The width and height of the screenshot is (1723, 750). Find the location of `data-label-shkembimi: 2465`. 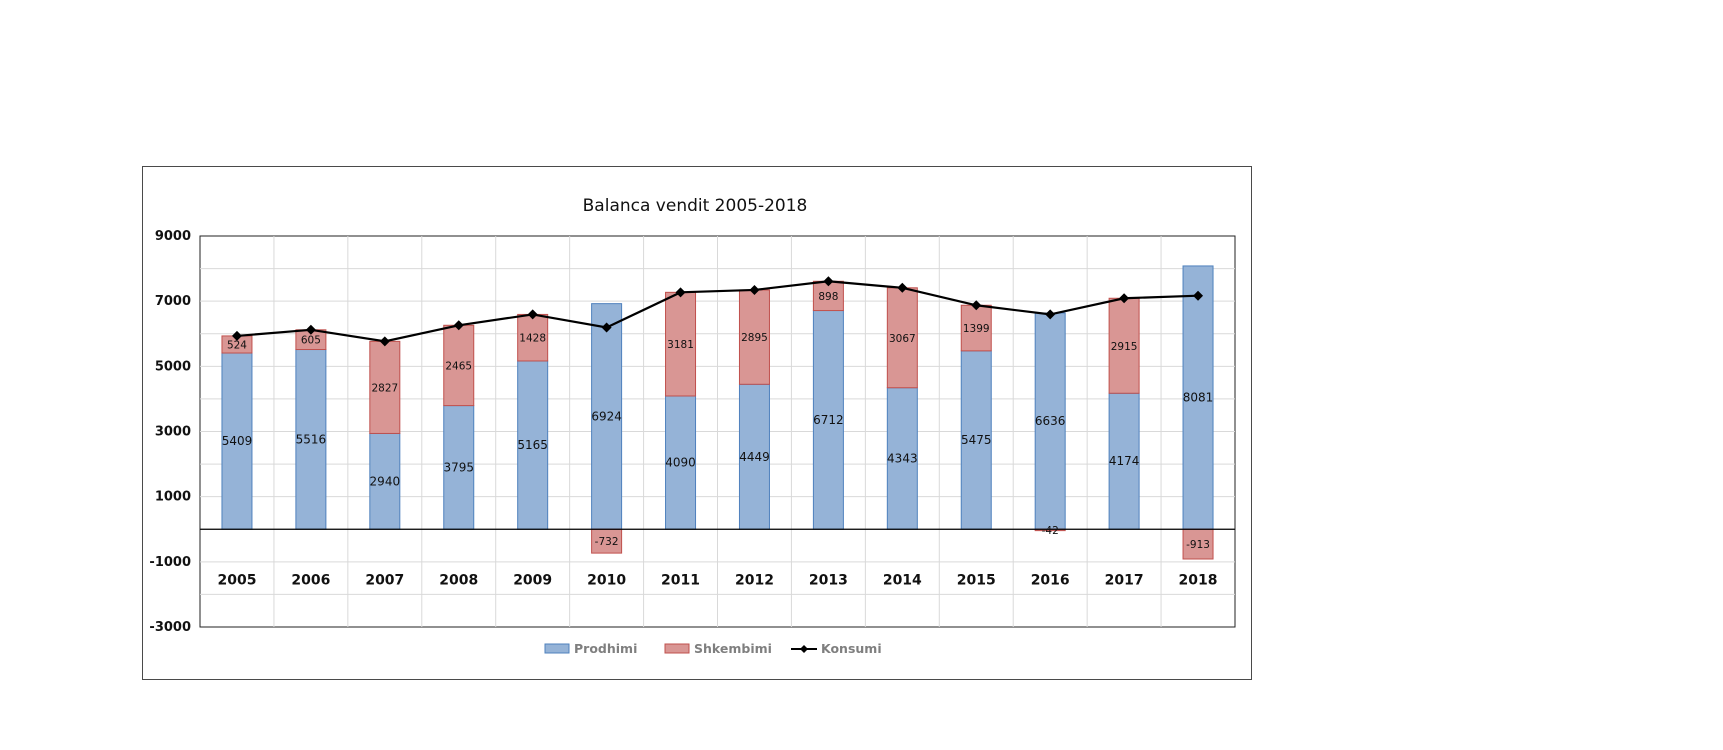

data-label-shkembimi: 2465 is located at coordinates (458, 366).